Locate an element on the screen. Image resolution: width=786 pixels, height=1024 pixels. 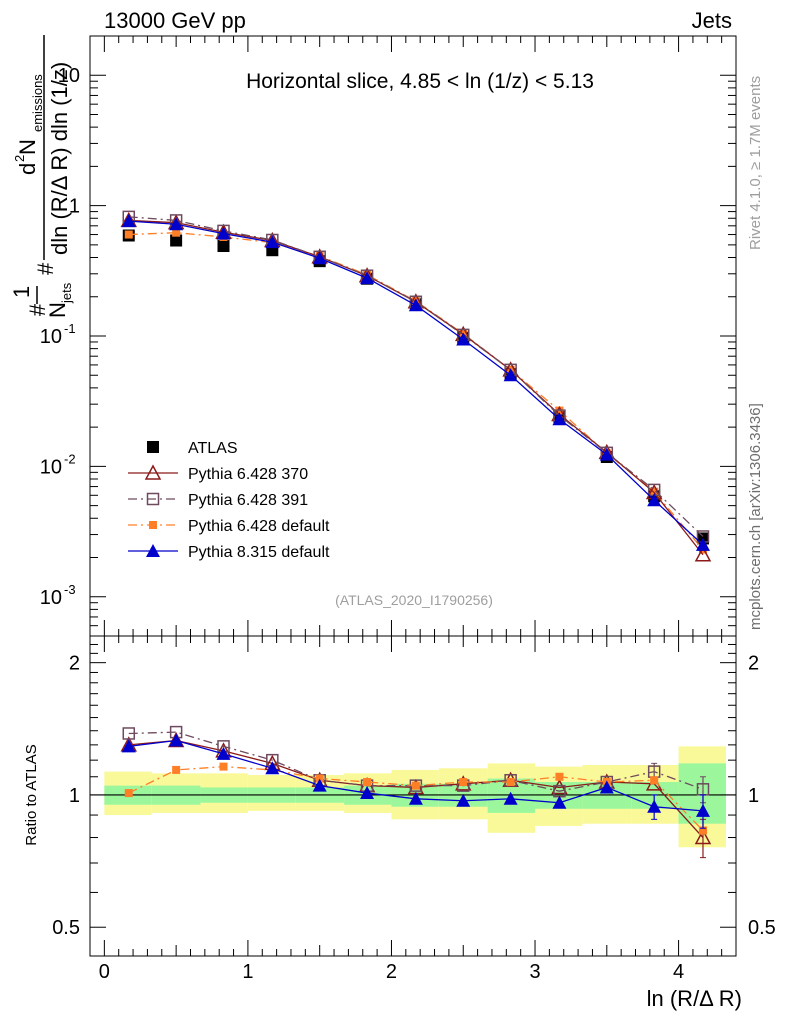
legend-label-atlas: ATLAS is located at coordinates (213, 448).